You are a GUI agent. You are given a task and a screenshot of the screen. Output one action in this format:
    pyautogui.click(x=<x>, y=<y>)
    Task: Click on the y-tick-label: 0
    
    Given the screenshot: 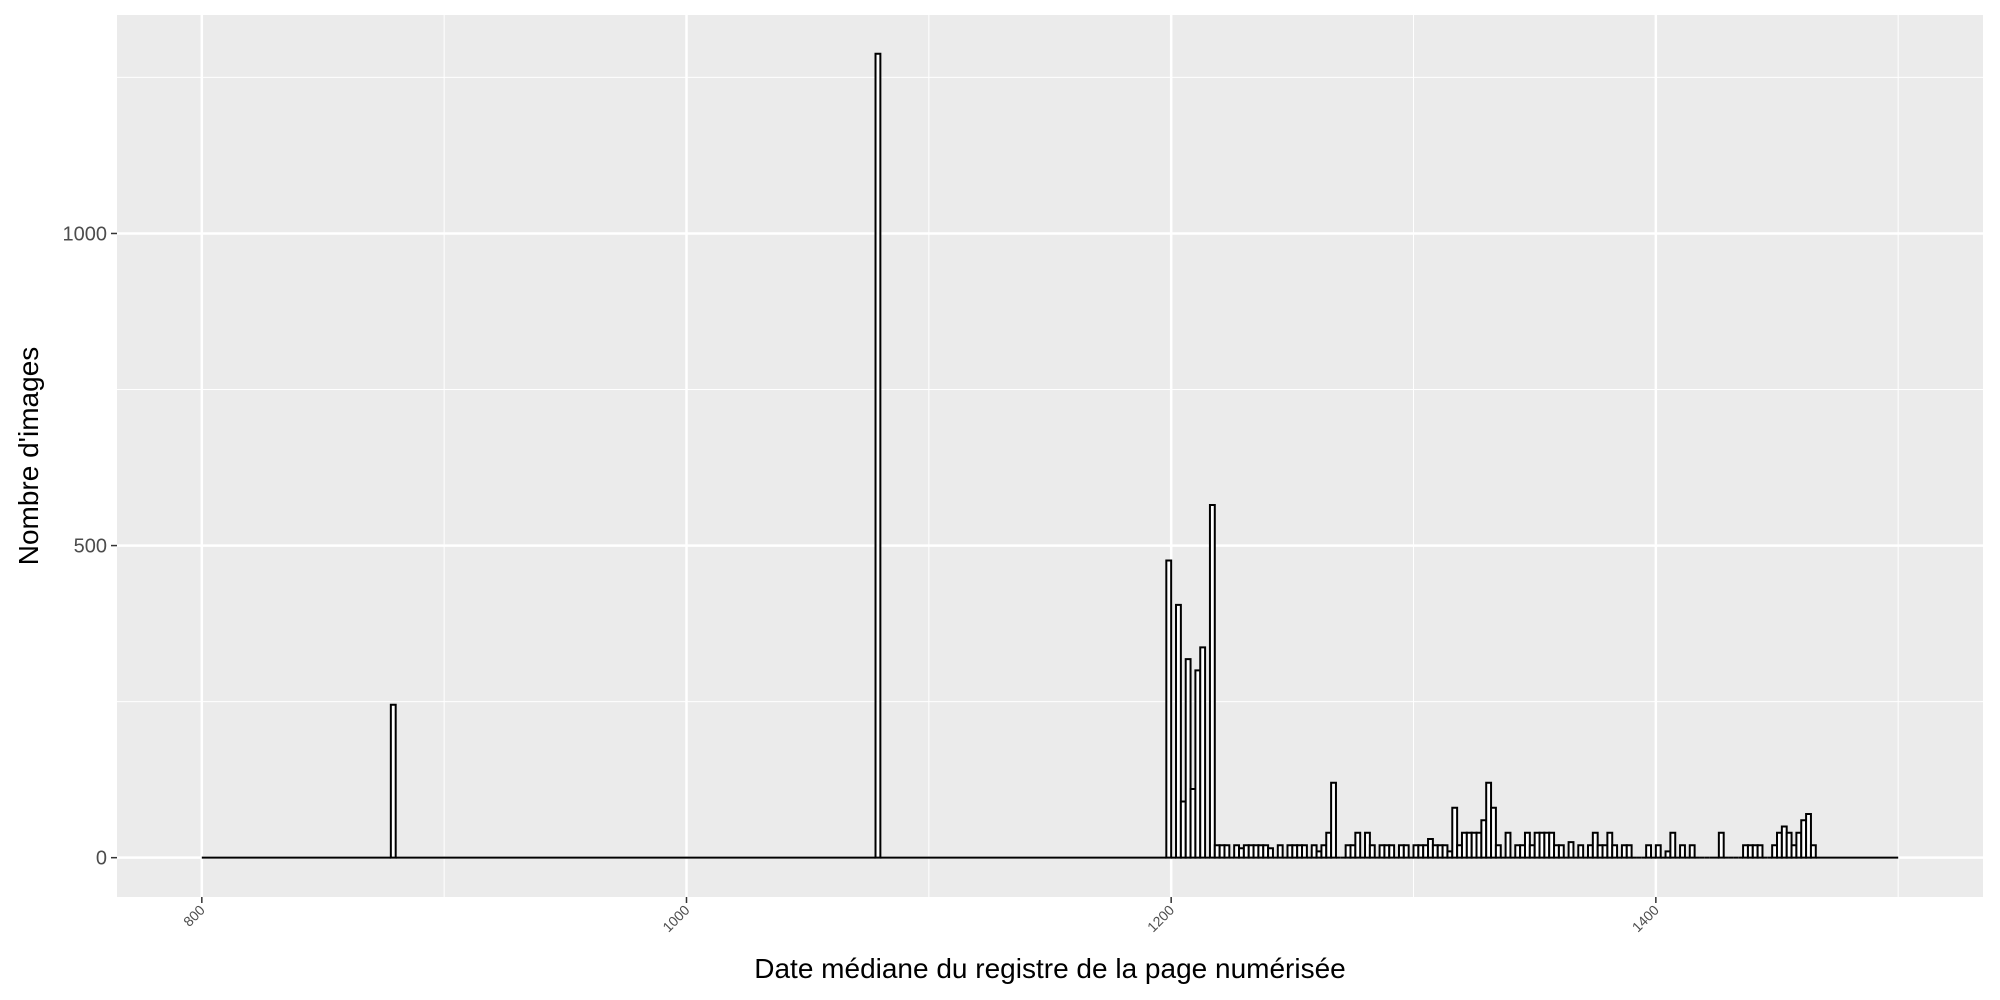 What is the action you would take?
    pyautogui.click(x=101, y=859)
    